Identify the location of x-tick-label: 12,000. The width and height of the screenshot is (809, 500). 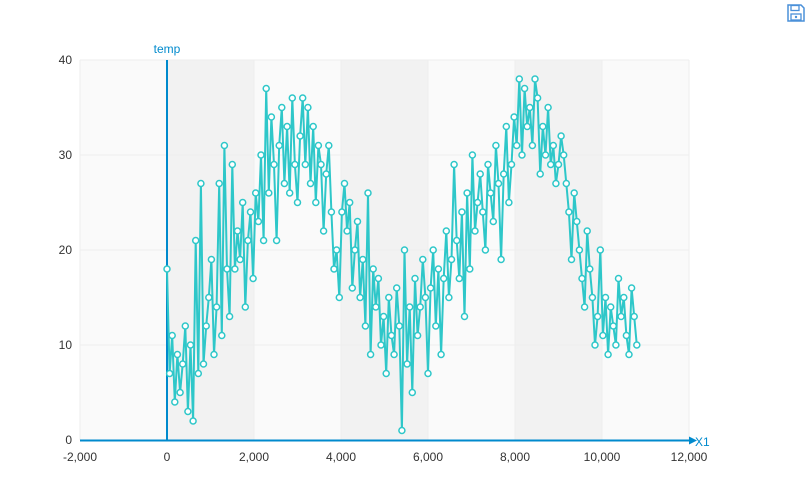
(689, 457).